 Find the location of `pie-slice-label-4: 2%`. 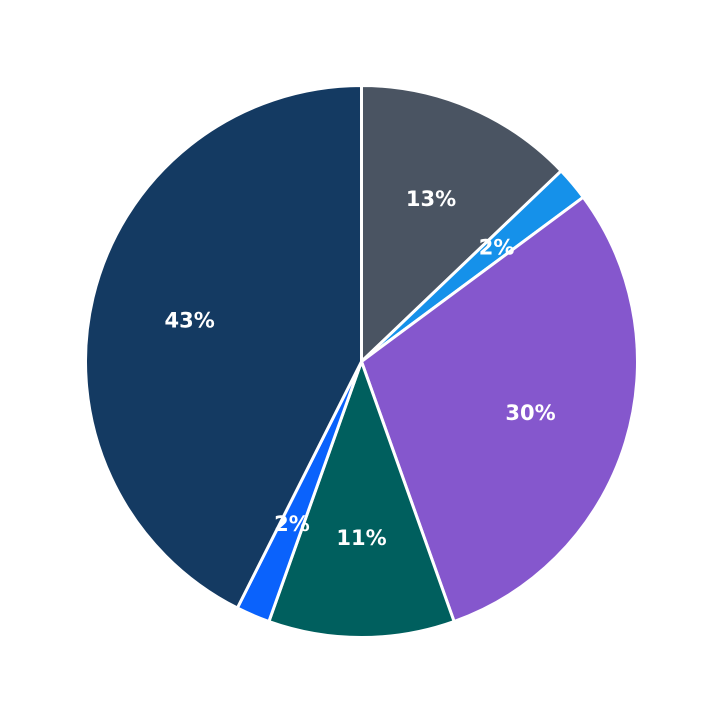

pie-slice-label-4: 2% is located at coordinates (292, 524).